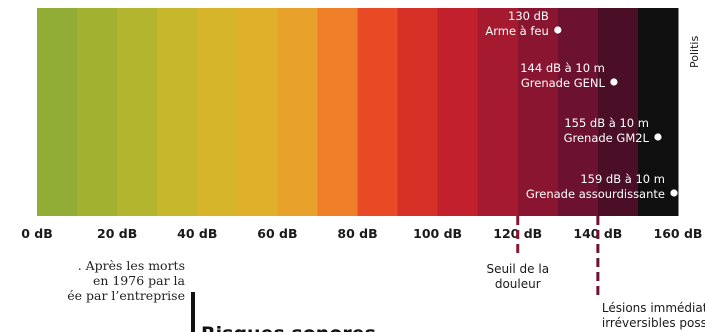 This screenshot has width=705, height=332. What do you see at coordinates (518, 284) in the screenshot?
I see `threshold-label-line: douleur` at bounding box center [518, 284].